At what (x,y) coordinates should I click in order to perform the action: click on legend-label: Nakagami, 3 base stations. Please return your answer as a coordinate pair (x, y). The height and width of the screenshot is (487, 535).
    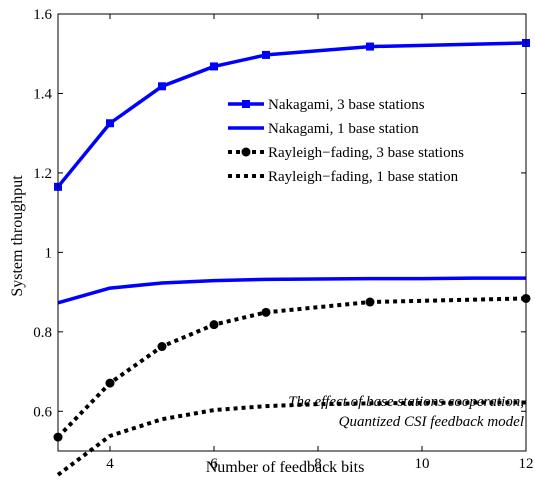
    Looking at the image, I should click on (346, 105).